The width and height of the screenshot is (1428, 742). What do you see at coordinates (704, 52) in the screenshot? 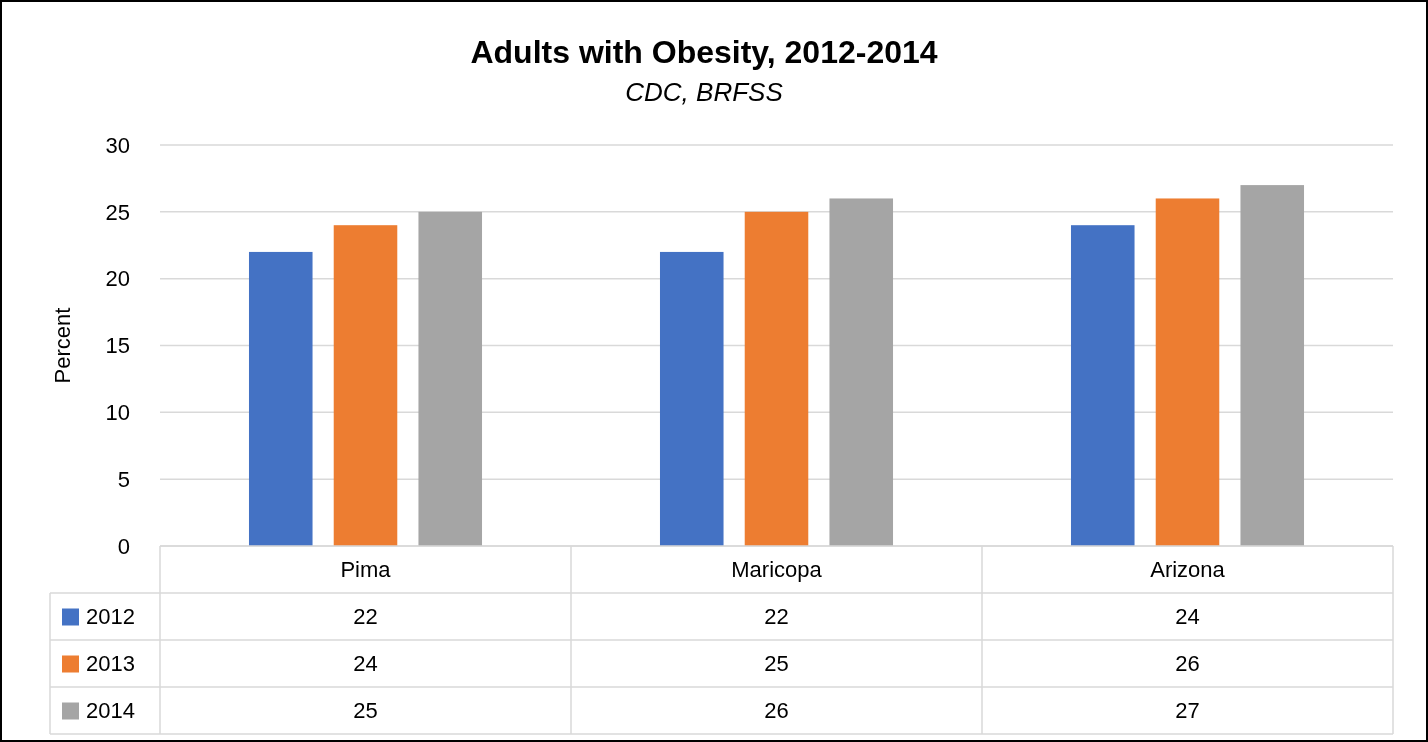
I see `chart-title: Adults with Obesity, 2012-2014` at bounding box center [704, 52].